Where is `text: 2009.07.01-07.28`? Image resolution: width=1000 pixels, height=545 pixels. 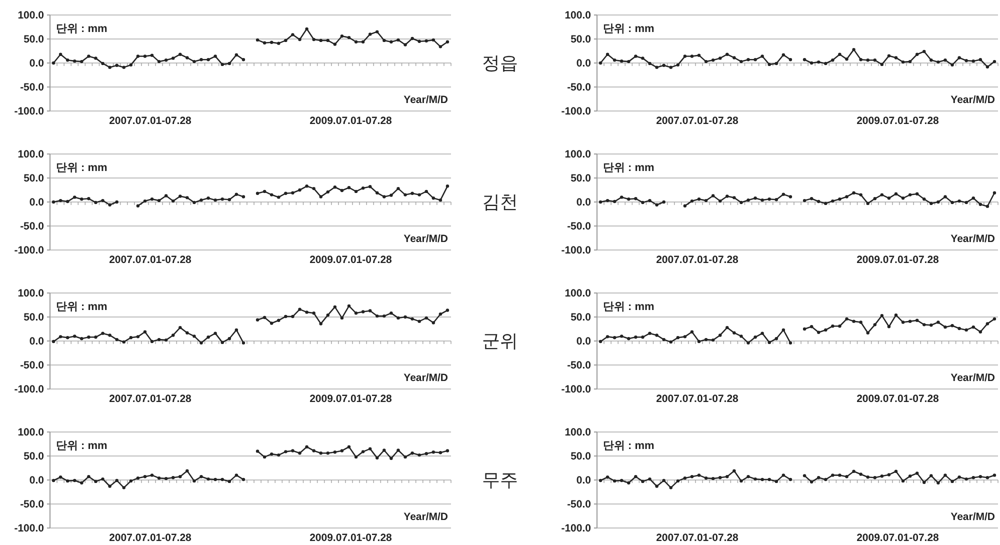
text: 2009.07.01-07.28 is located at coordinates (898, 399).